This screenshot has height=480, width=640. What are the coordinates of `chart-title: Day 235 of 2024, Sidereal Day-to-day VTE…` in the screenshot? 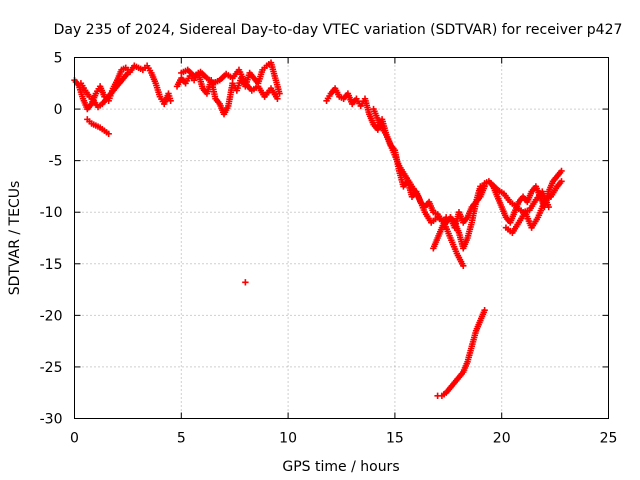 It's located at (338, 30).